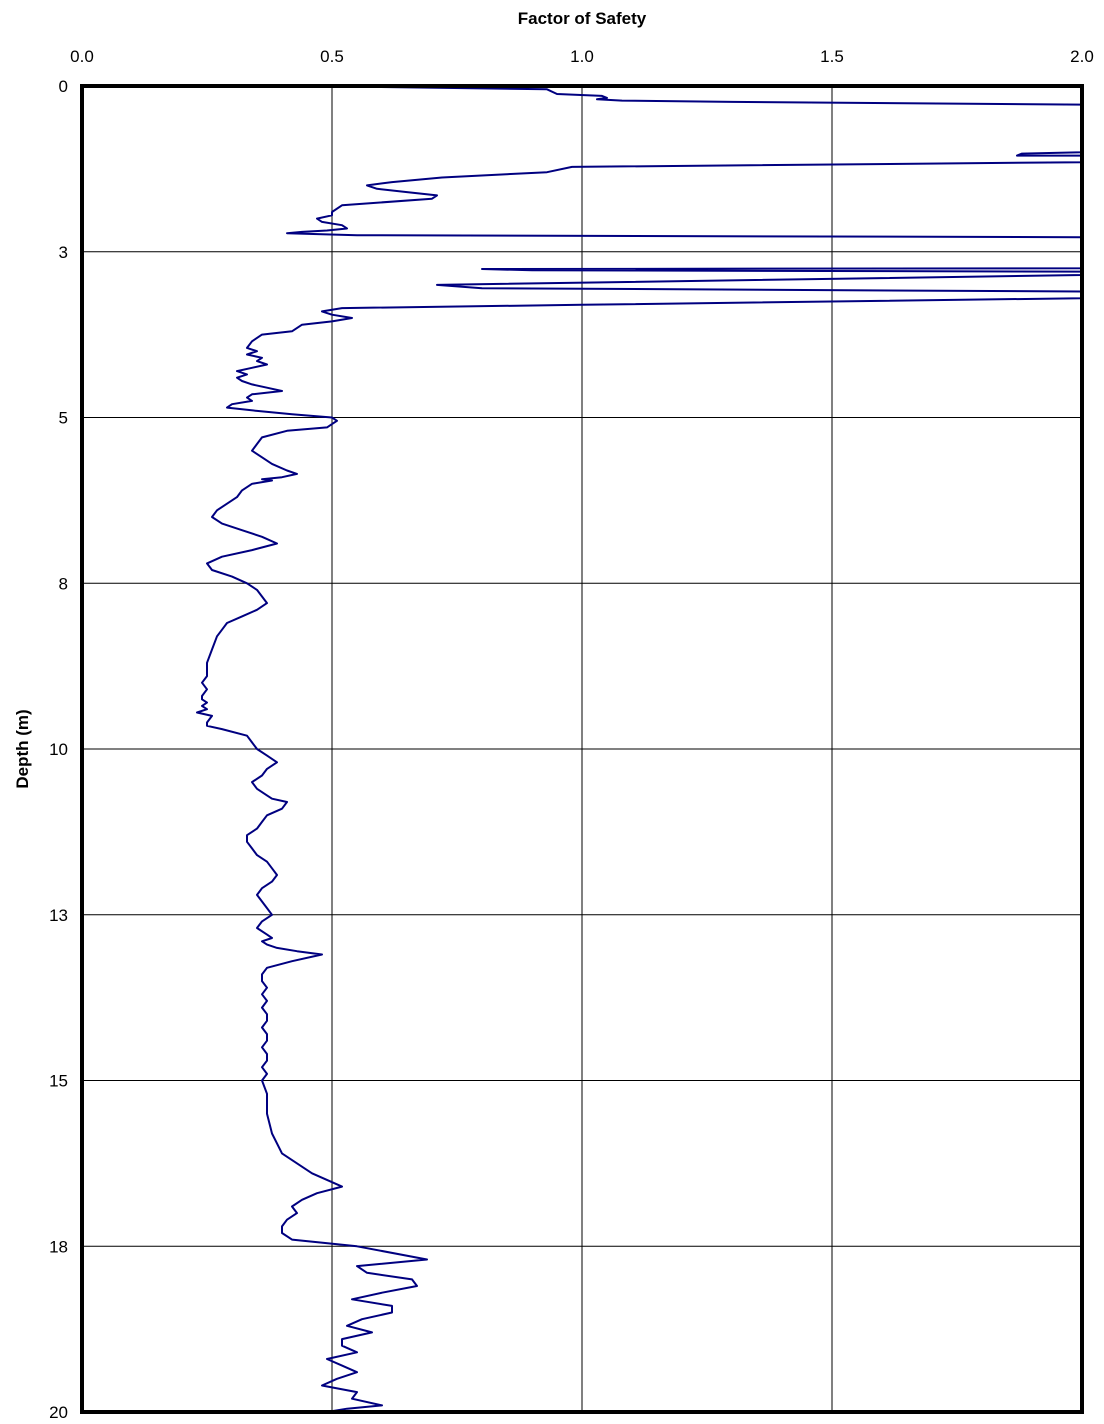 The width and height of the screenshot is (1104, 1424). Describe the element at coordinates (63, 583) in the screenshot. I see `y-tick-label: 8` at that location.